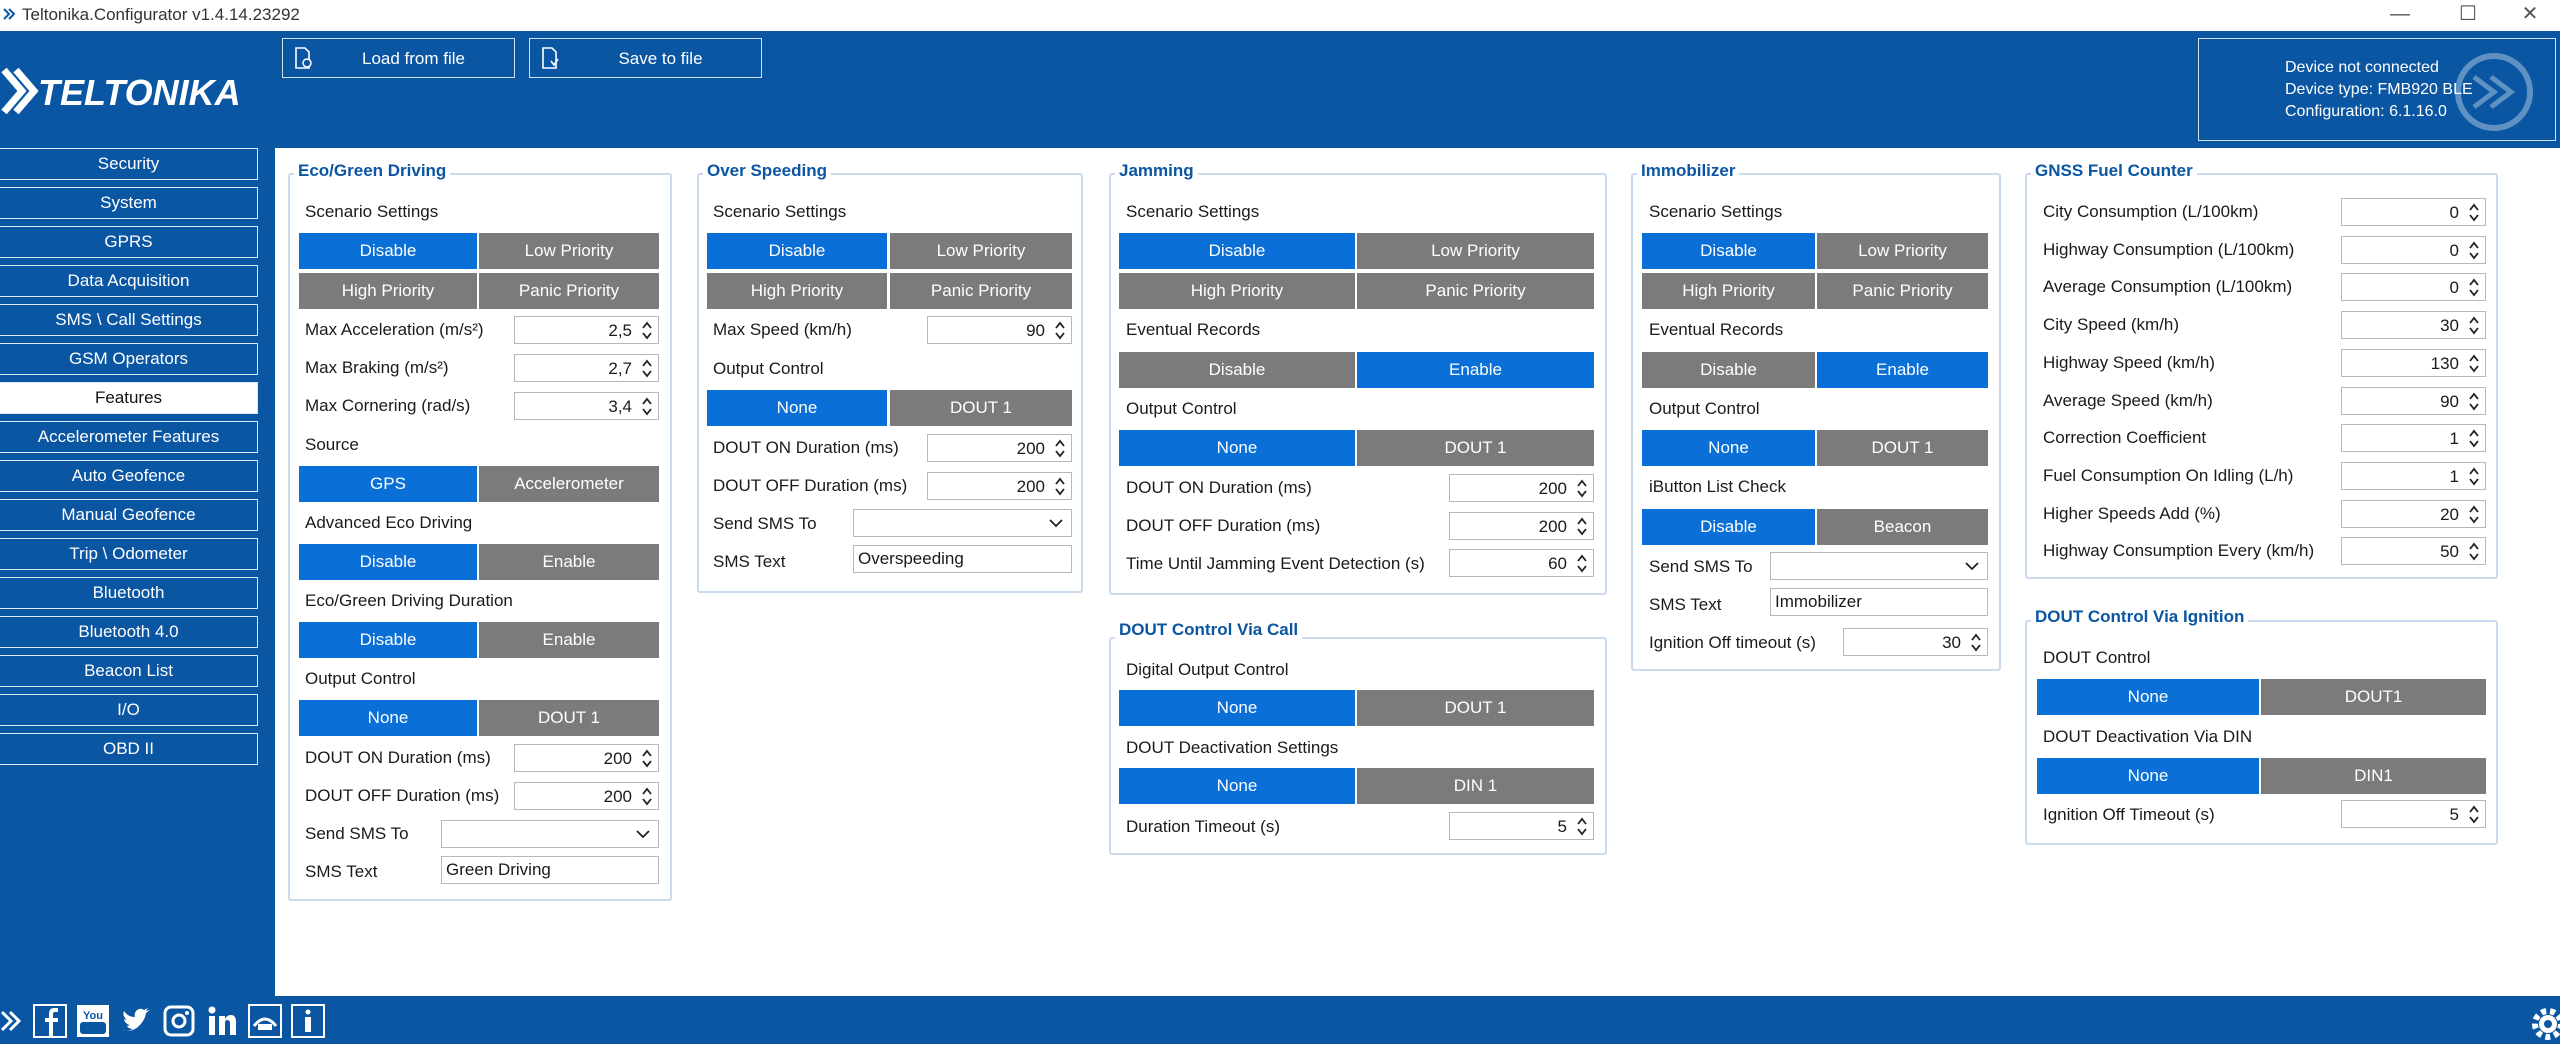  Describe the element at coordinates (2400, 14) in the screenshot. I see `minimize-icon: —` at that location.